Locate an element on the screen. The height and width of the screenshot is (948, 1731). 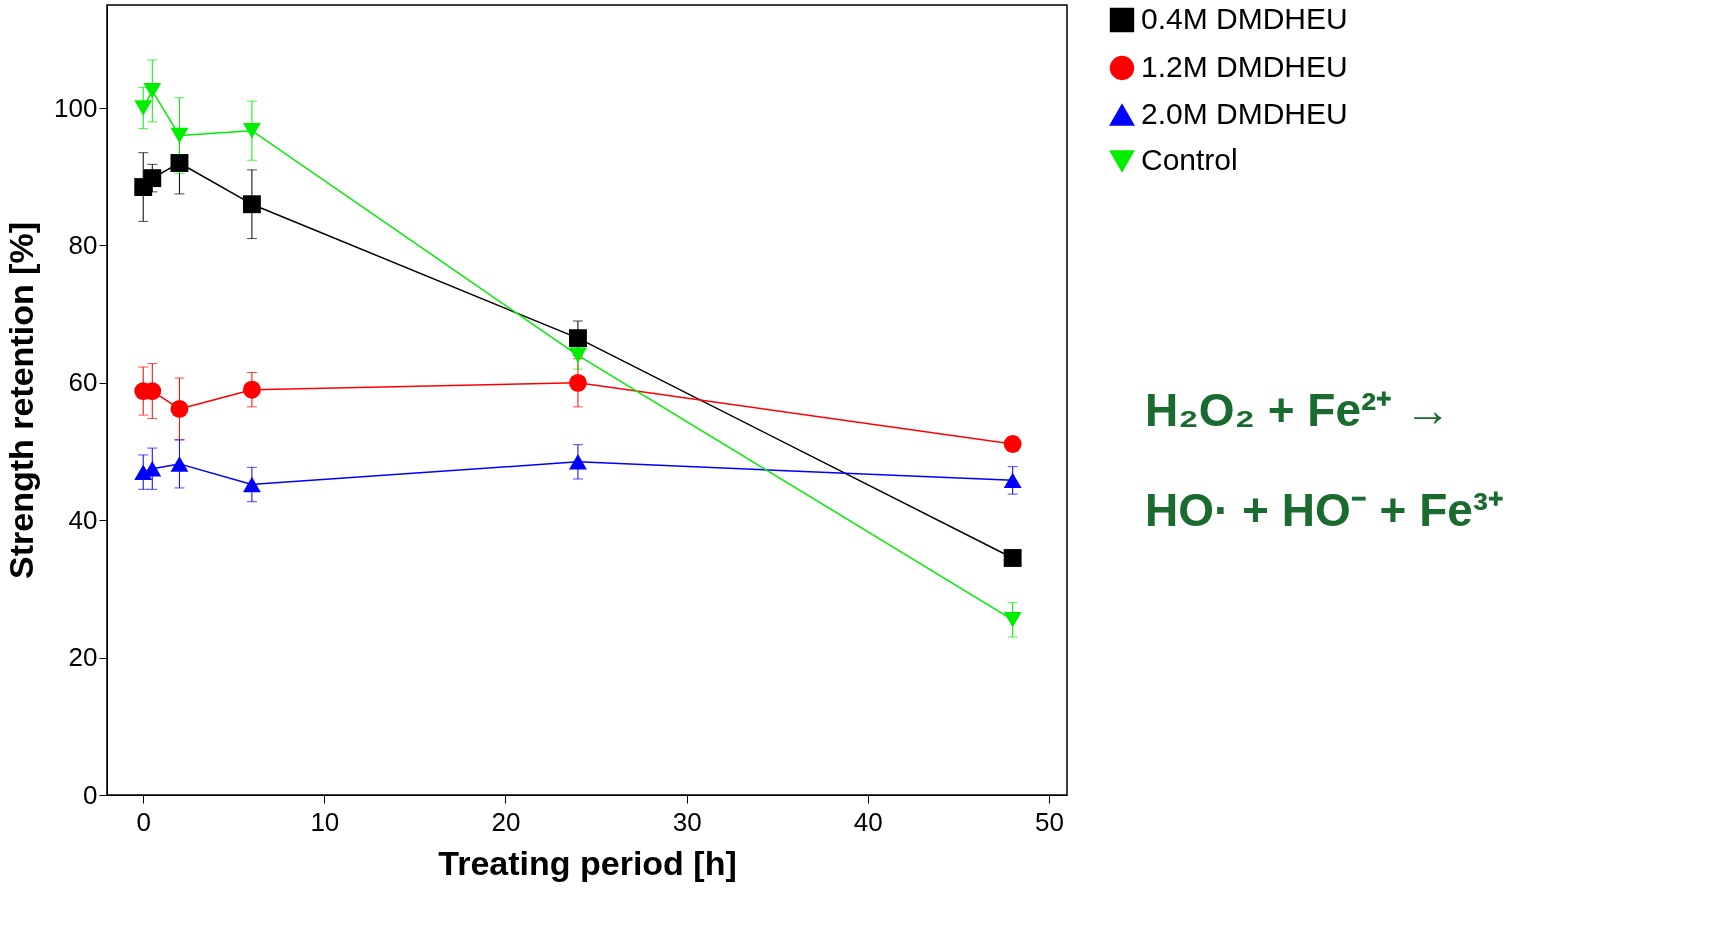
text: H₂O₂ + Fe²⁺ → is located at coordinates (1298, 409).